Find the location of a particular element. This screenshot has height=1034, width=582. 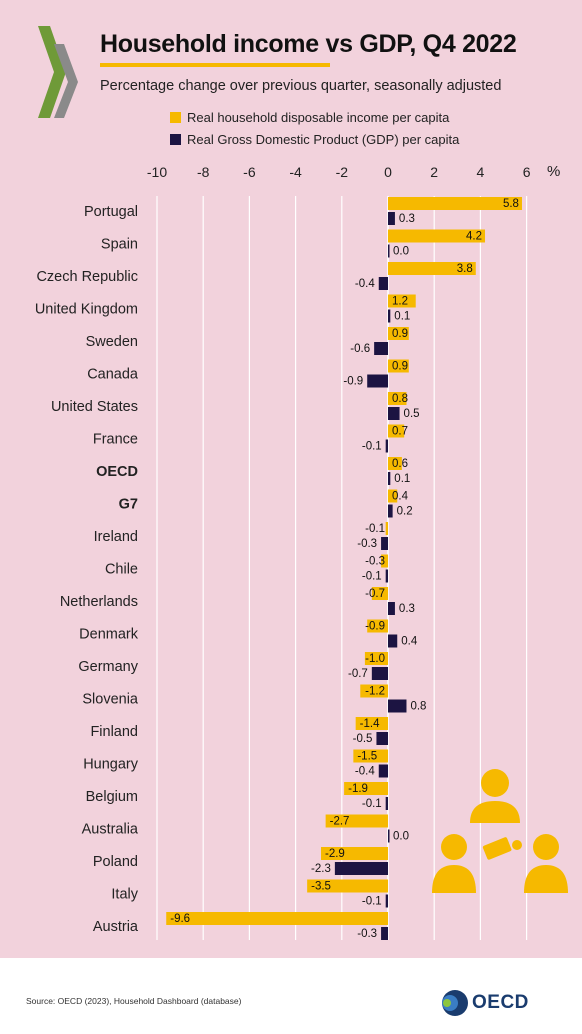

gdp-value-label: -0.5 is located at coordinates (363, 739).